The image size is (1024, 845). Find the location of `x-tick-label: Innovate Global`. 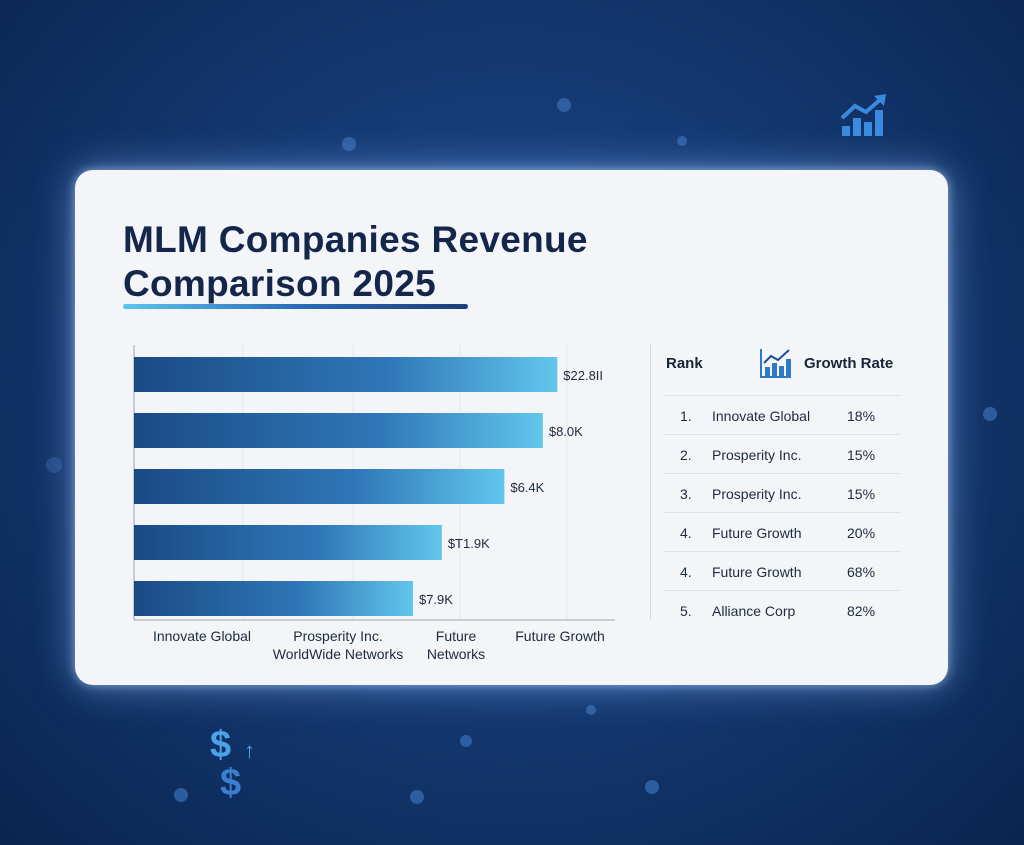

x-tick-label: Innovate Global is located at coordinates (202, 636).